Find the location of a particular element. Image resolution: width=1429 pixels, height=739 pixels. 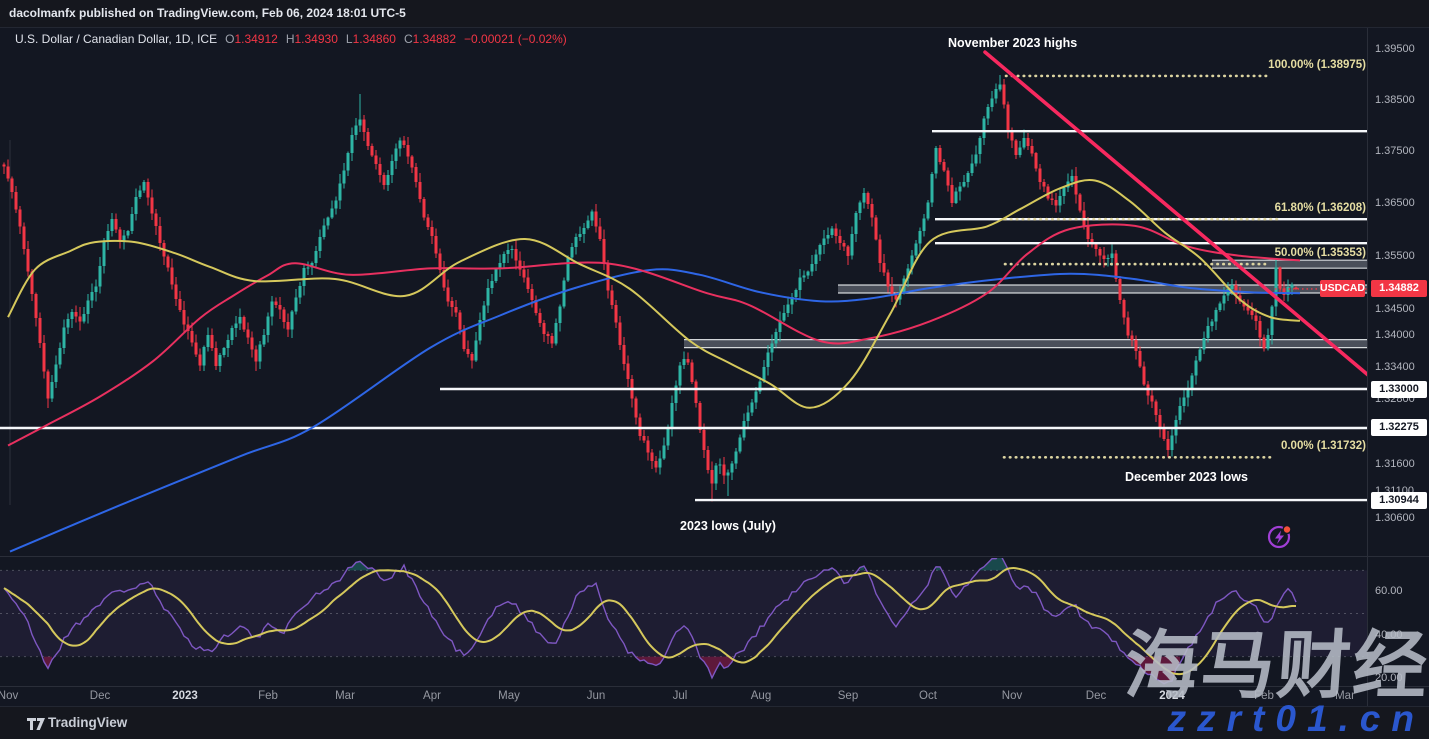

downtrend-line is located at coordinates (1177, 214).